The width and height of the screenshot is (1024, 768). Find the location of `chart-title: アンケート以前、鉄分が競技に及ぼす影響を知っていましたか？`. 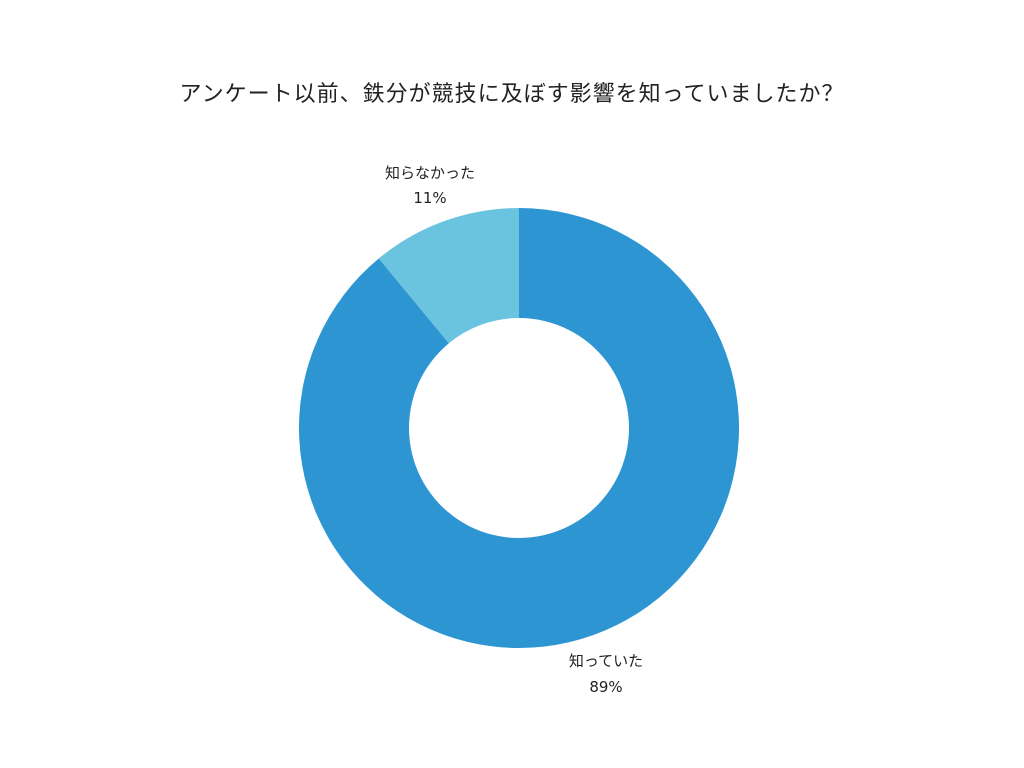

chart-title: アンケート以前、鉄分が競技に及ぼす影響を知っていましたか？ is located at coordinates (512, 94).